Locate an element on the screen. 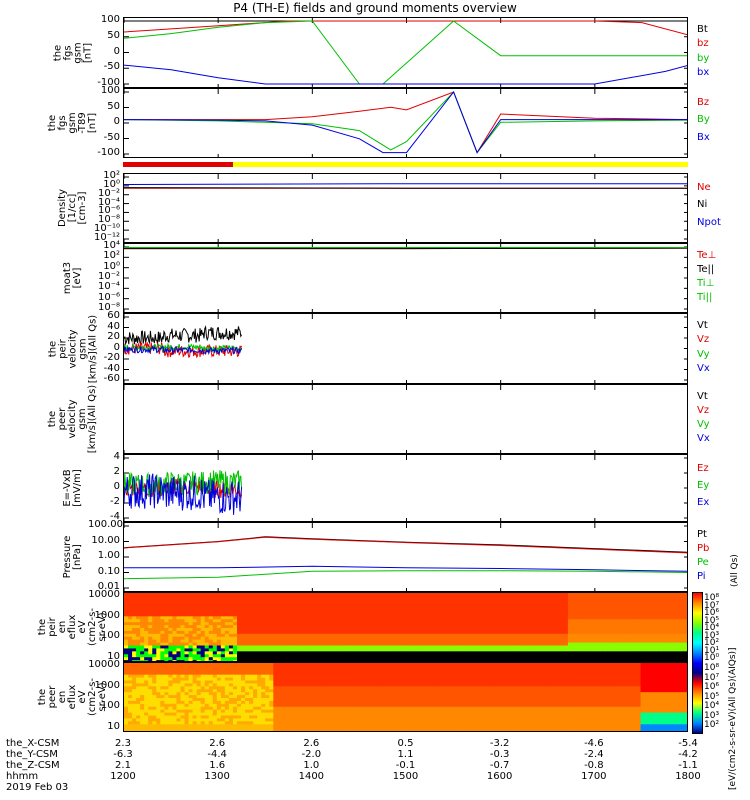 Image resolution: width=750 pixels, height=800 pixels. ytick-density: 10⁻⁴ is located at coordinates (108, 202).